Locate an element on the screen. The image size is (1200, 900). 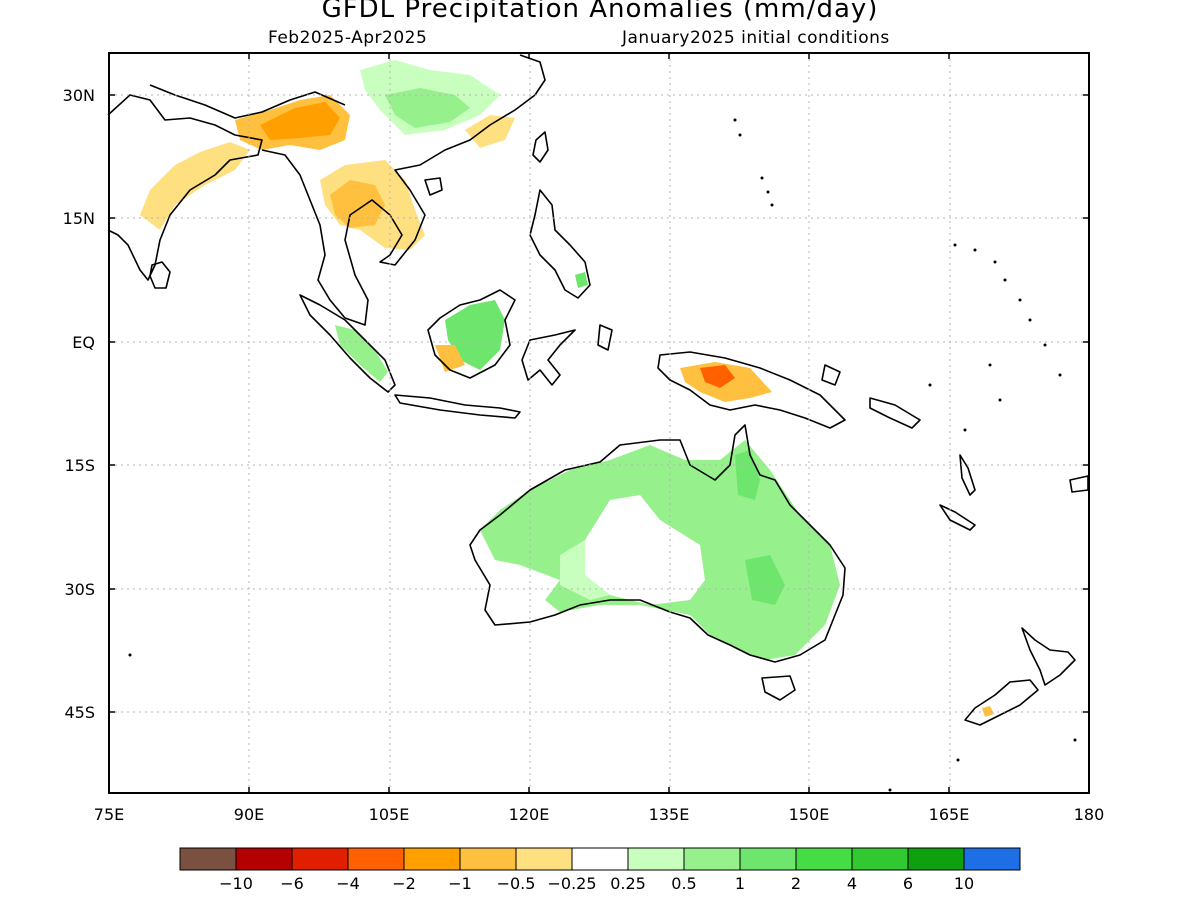
x-tick-label: 90E is located at coordinates (249, 814).